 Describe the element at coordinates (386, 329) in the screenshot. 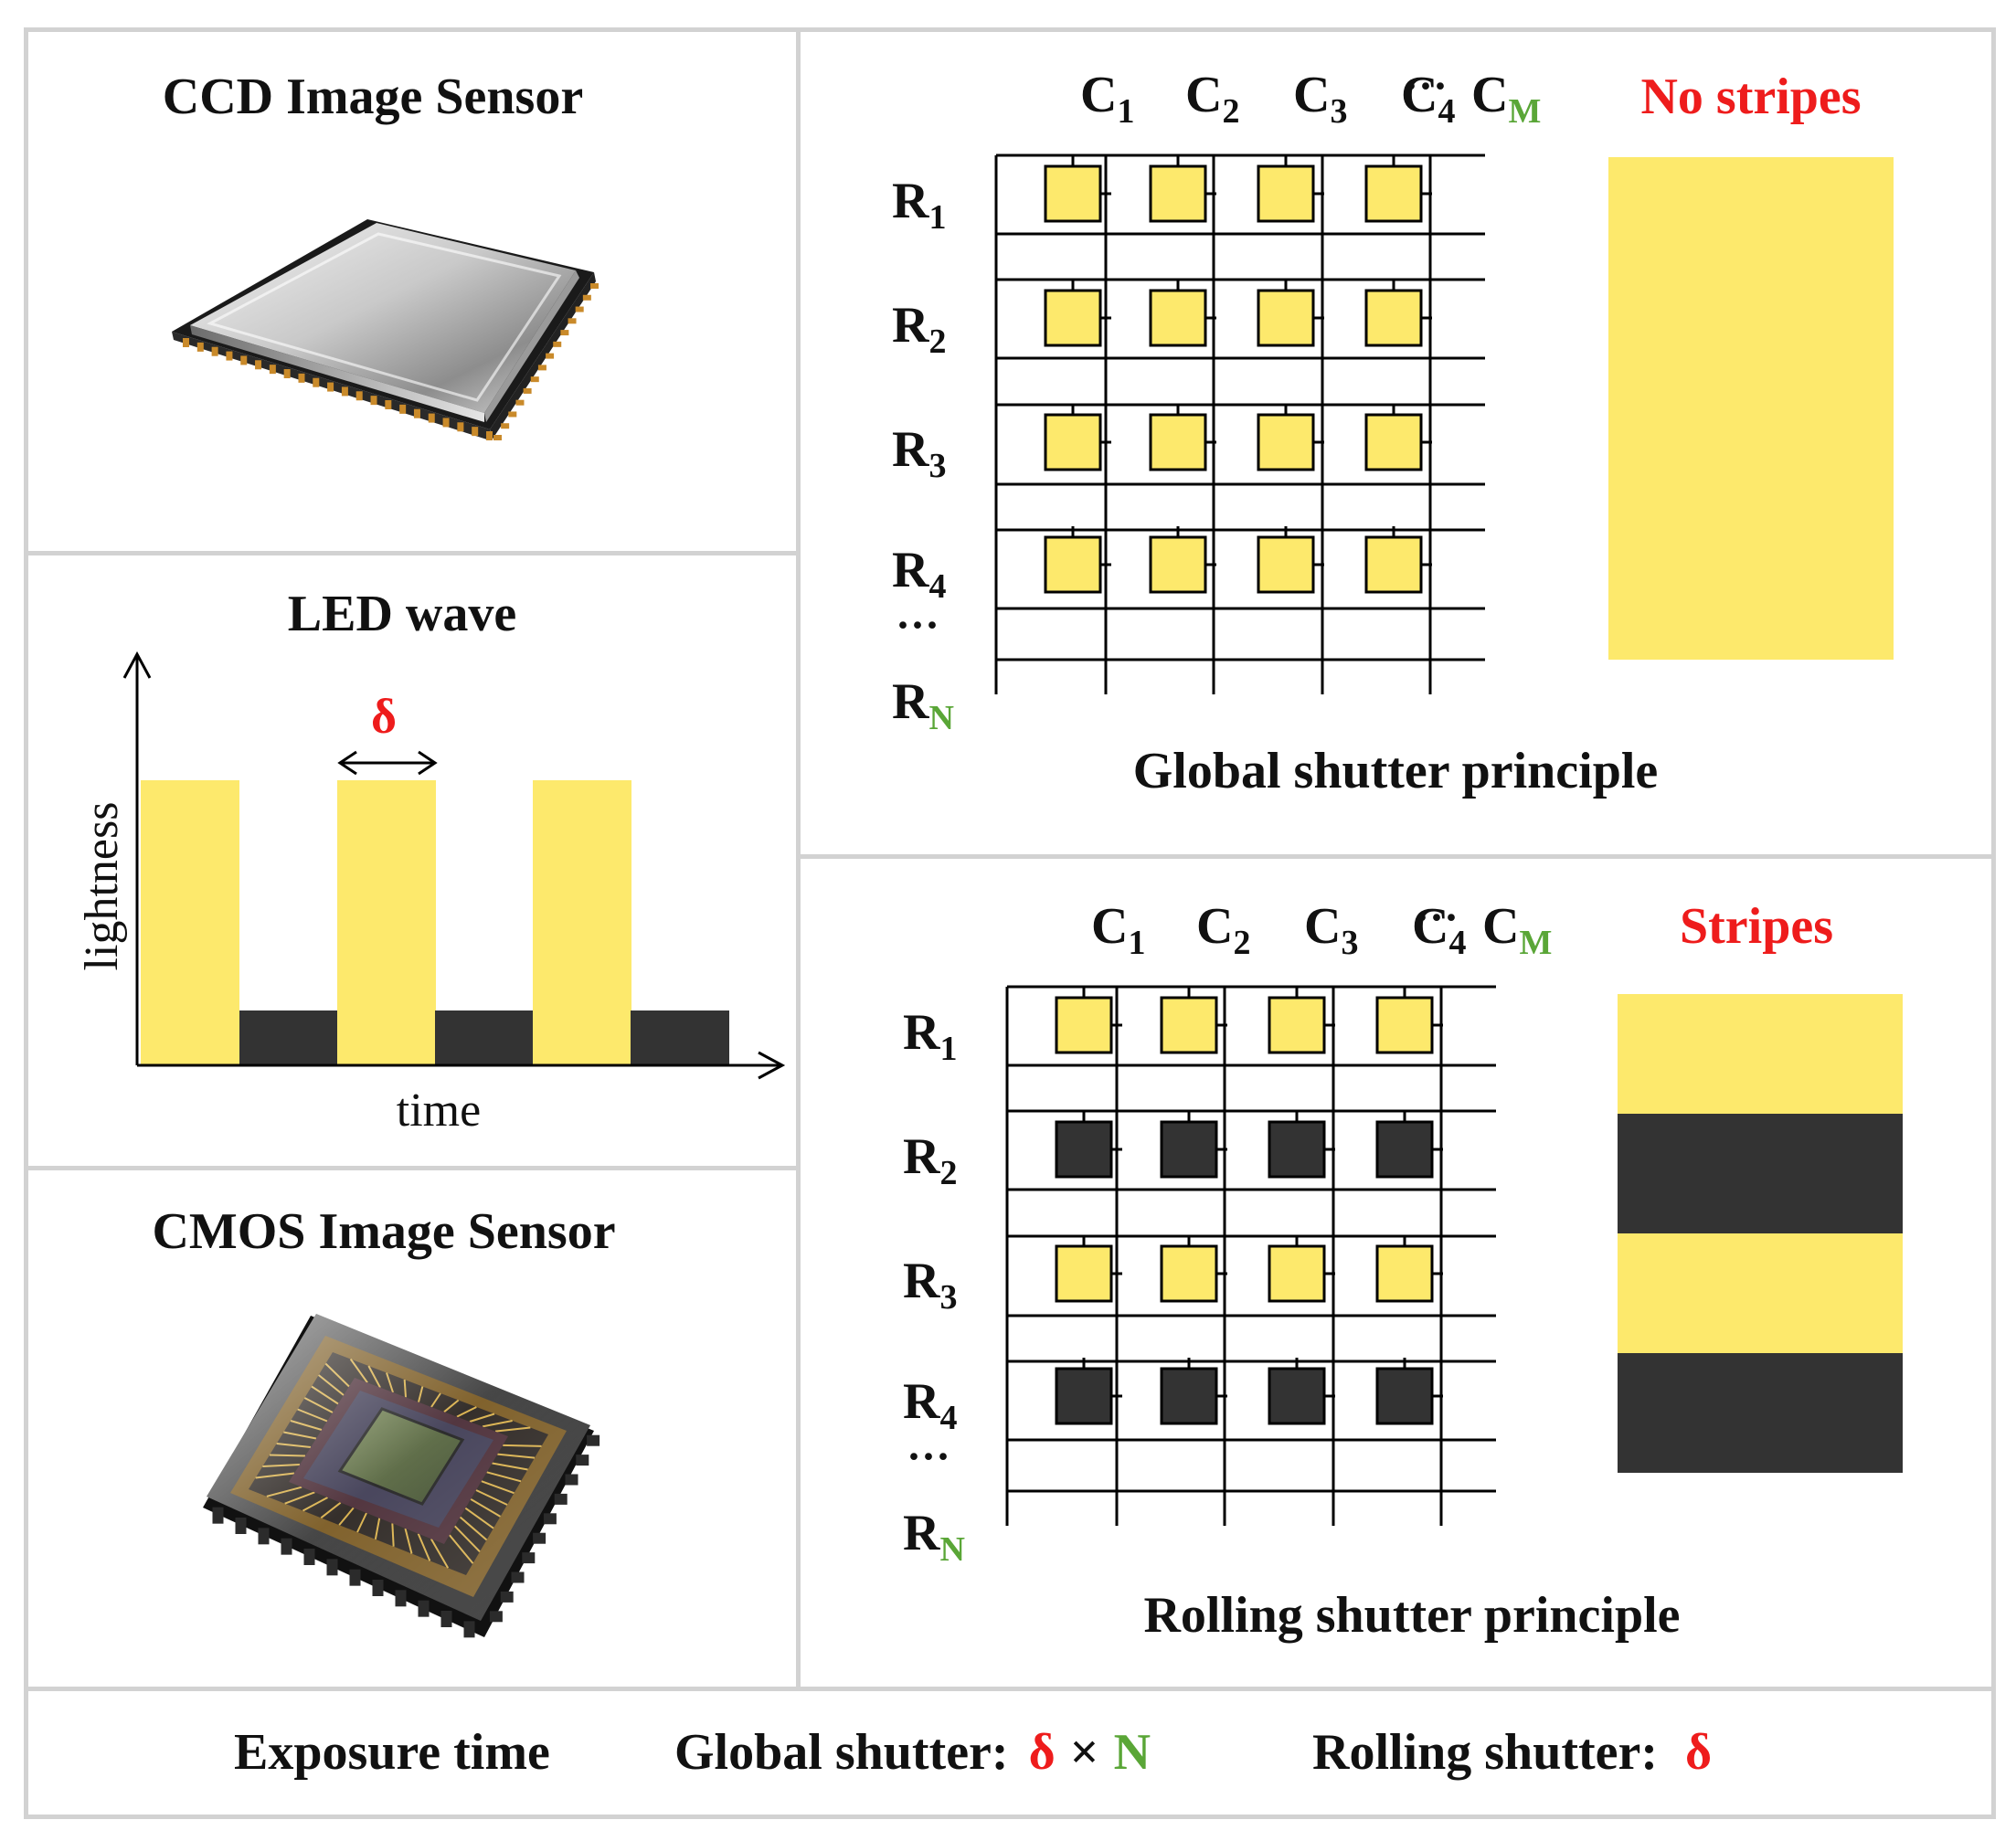

I see `ccd-chip-image` at that location.